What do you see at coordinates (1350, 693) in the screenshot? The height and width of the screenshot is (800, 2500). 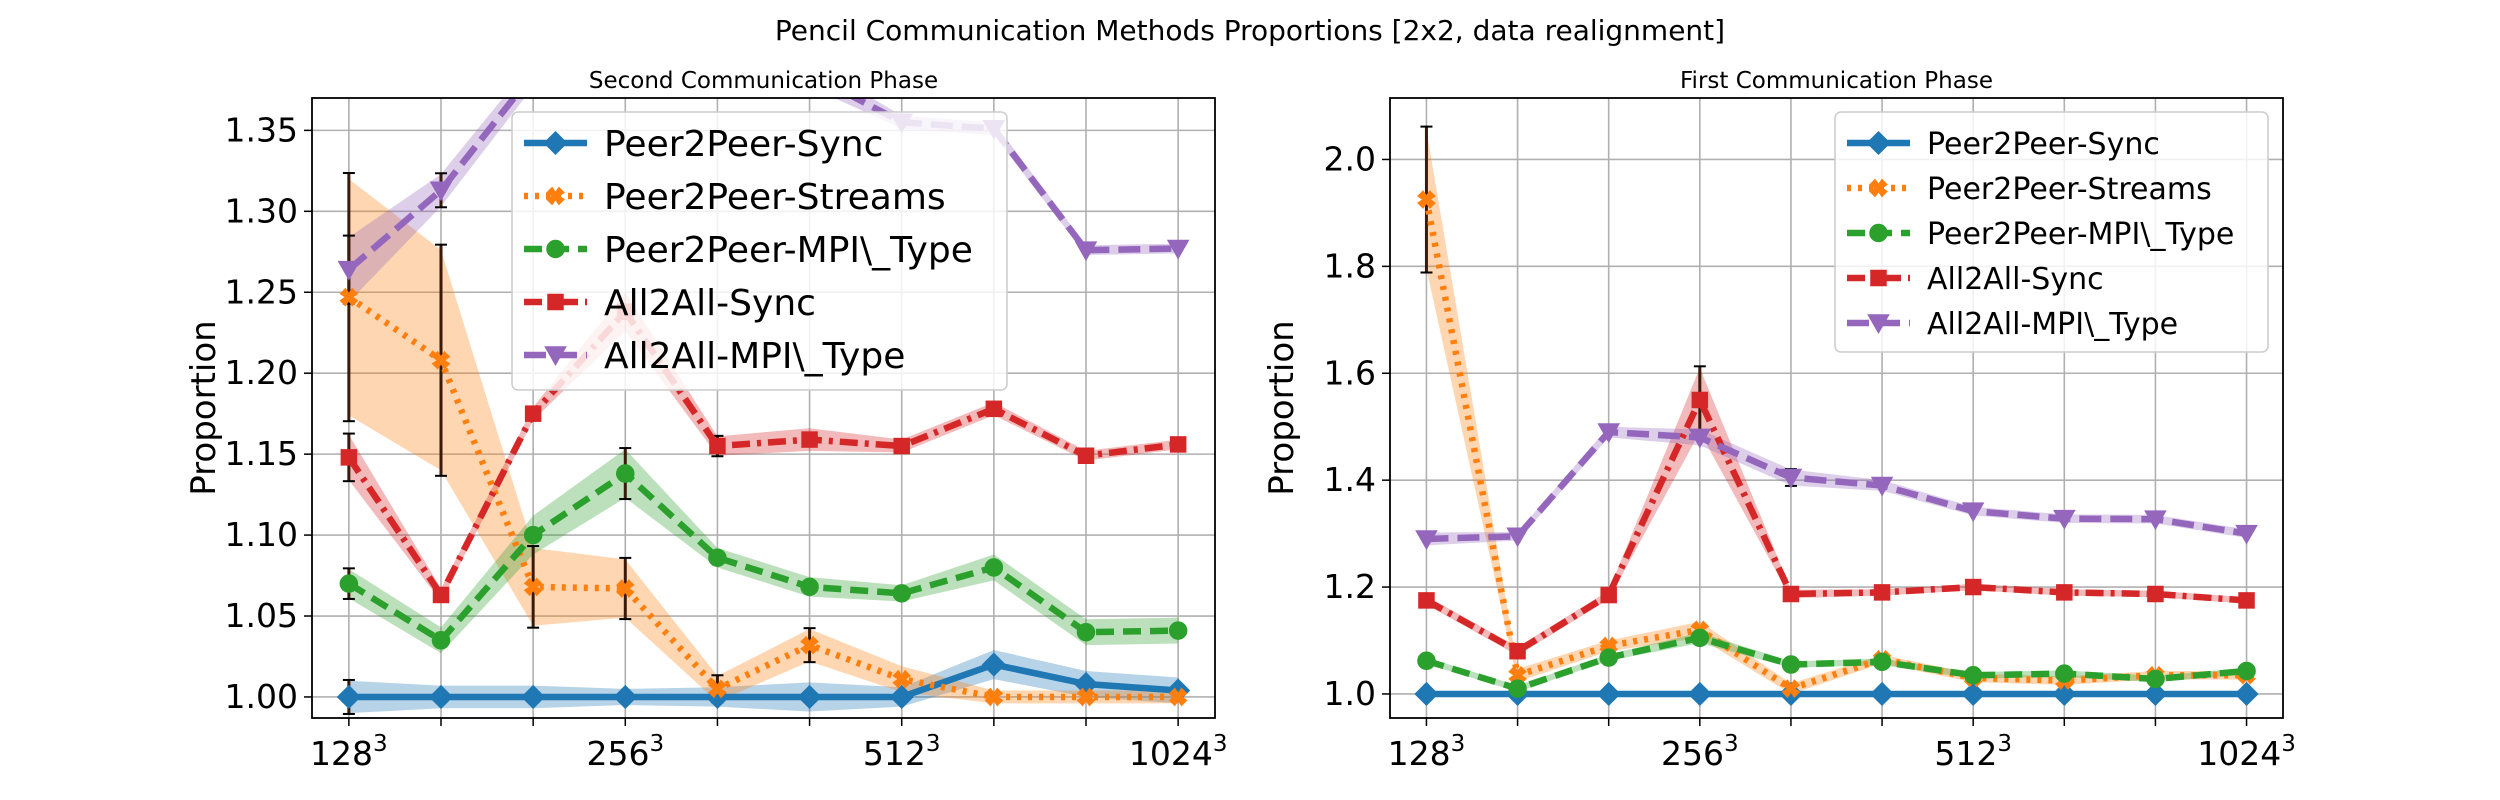 I see `y-tick-label: 1.0` at bounding box center [1350, 693].